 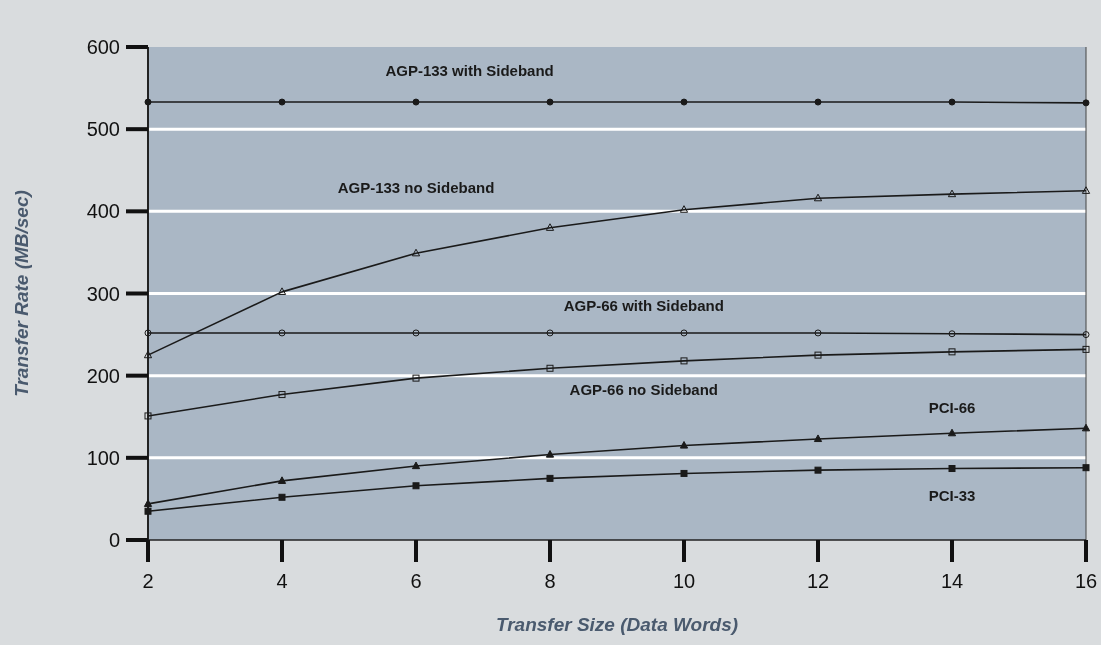 What do you see at coordinates (114, 540) in the screenshot?
I see `y-tick-label: 0` at bounding box center [114, 540].